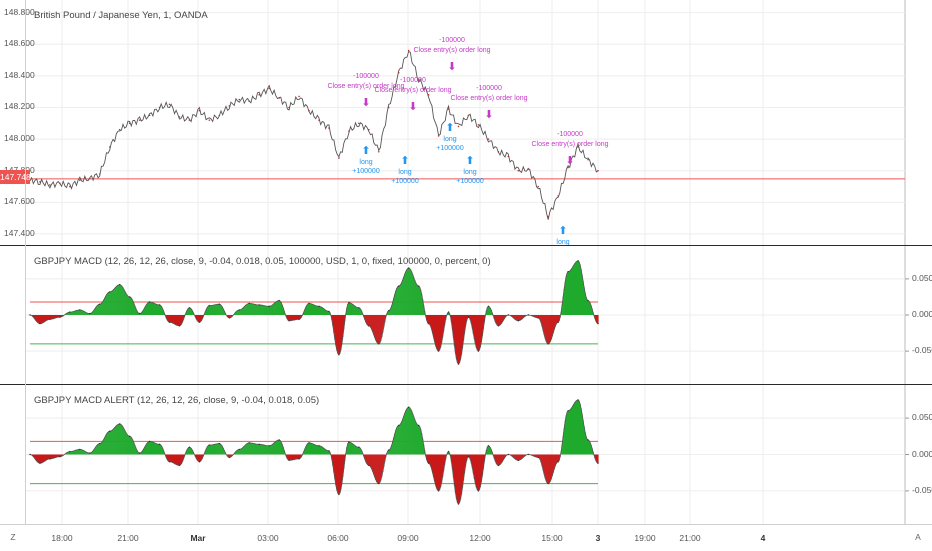 The image size is (932, 551). I want to click on time-tick-label: 4, so click(763, 538).